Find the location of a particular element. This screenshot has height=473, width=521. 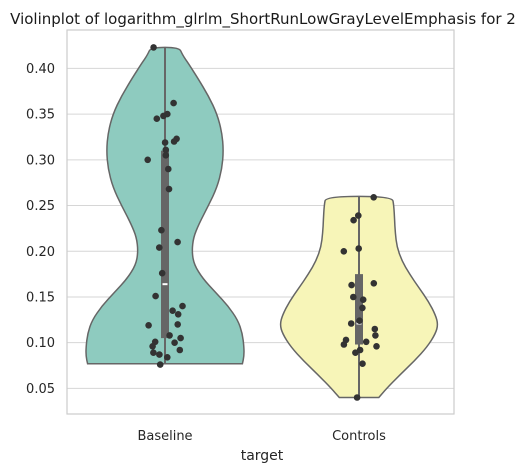

x-tick-labels: Baseline Controls is located at coordinates (261, 436).